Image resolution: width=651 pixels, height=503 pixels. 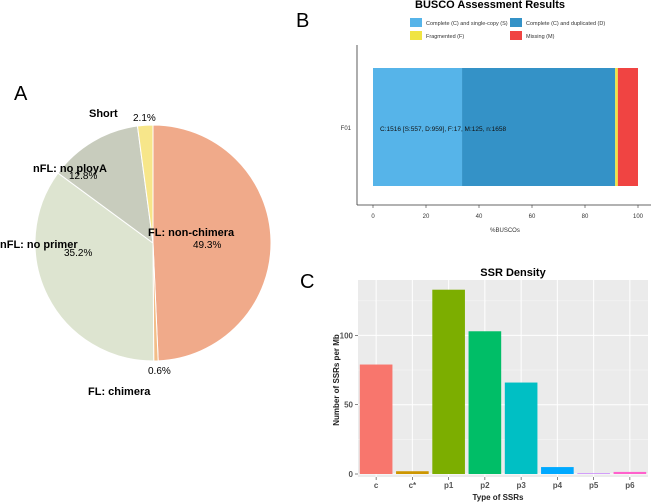 I want to click on busco-bar-complete-c-and-single-copy-s, so click(x=418, y=127).